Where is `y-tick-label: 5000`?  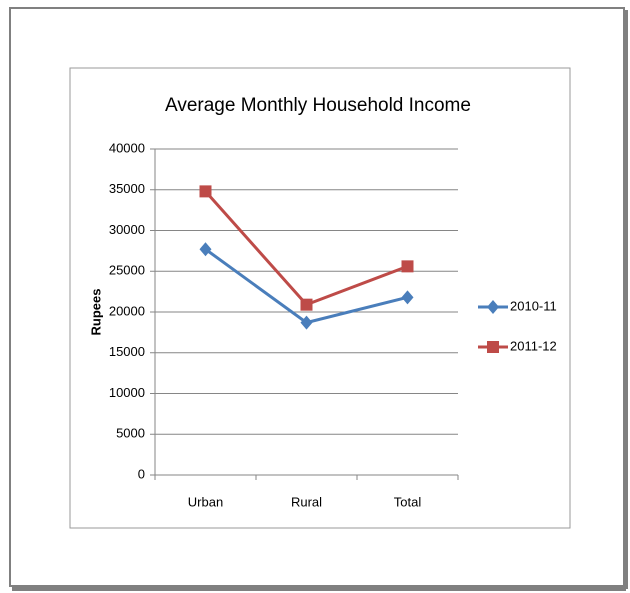
y-tick-label: 5000 is located at coordinates (130, 433).